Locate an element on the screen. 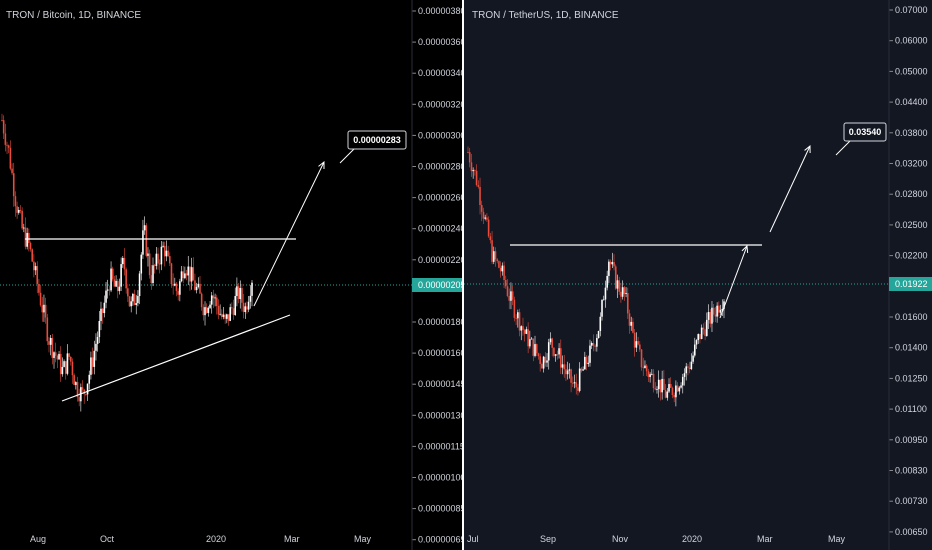  price-tick-label: 0.02200 is located at coordinates (911, 256).